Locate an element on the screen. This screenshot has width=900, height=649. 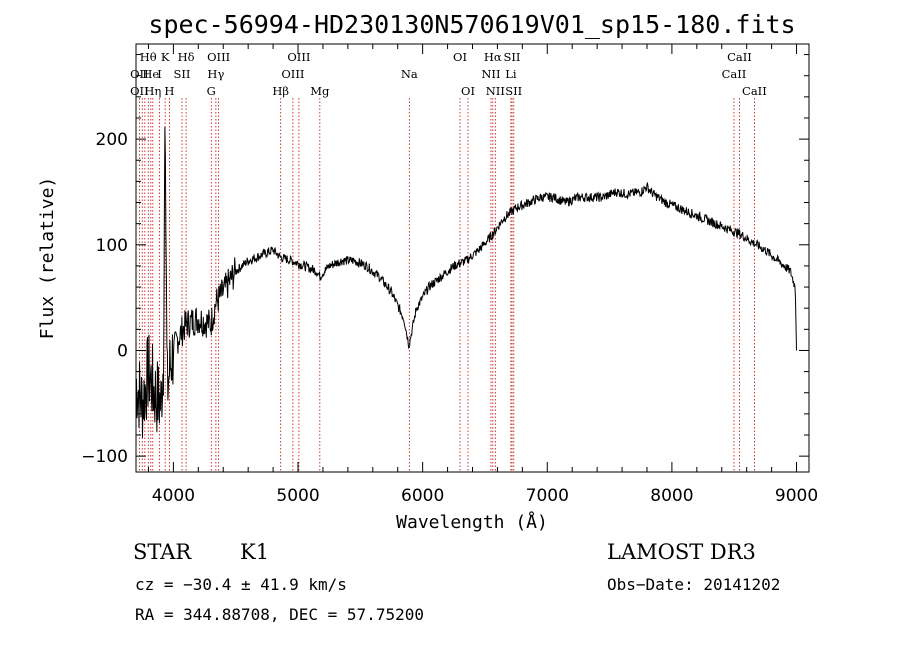
line-label: Hα is located at coordinates (493, 57).